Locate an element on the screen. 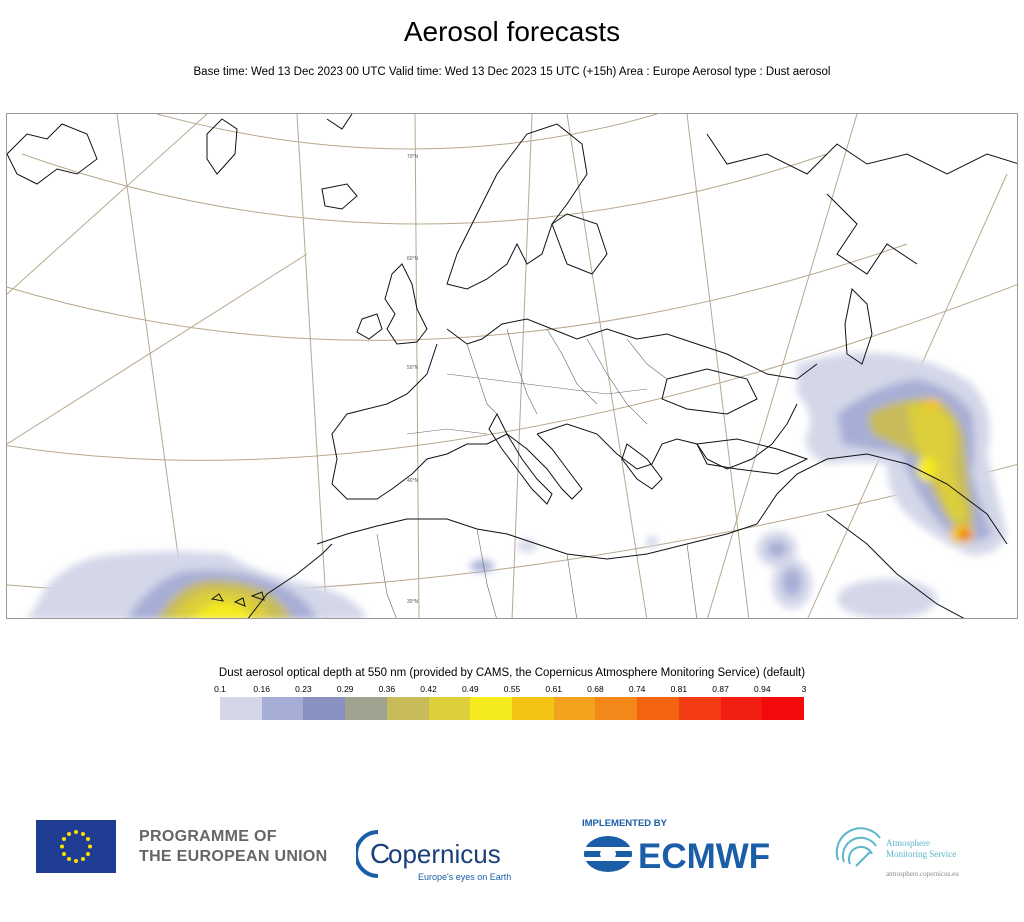 This screenshot has width=1024, height=922. copernicus-c: C is located at coordinates (380, 853).